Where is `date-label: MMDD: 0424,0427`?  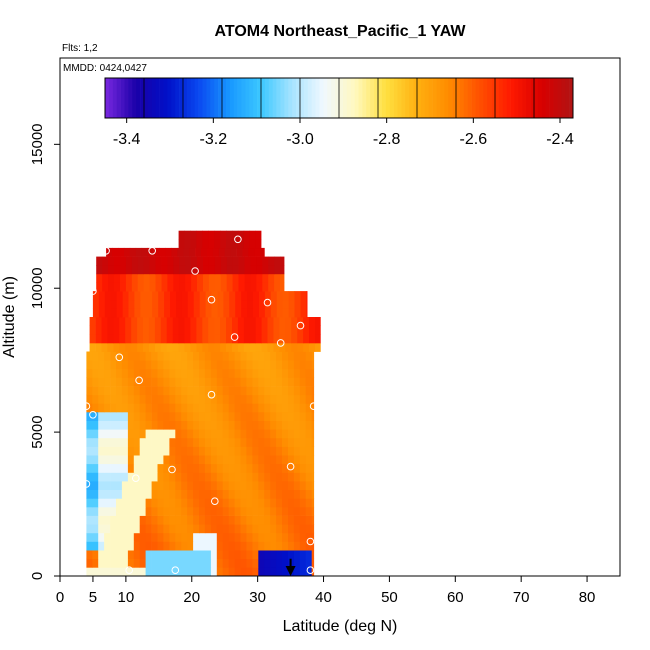 date-label: MMDD: 0424,0427 is located at coordinates (105, 68).